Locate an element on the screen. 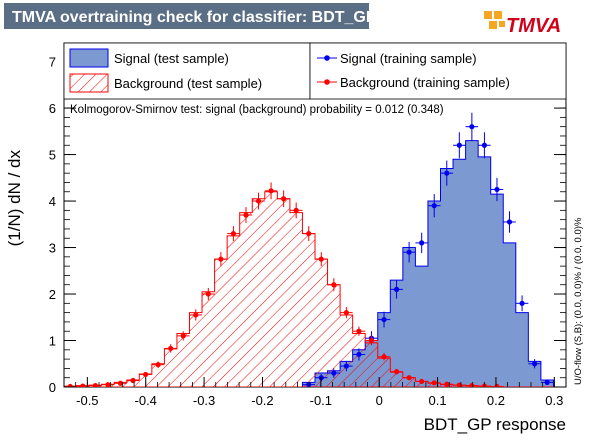 This screenshot has height=440, width=596. y-tick-label: 1 is located at coordinates (52, 341).